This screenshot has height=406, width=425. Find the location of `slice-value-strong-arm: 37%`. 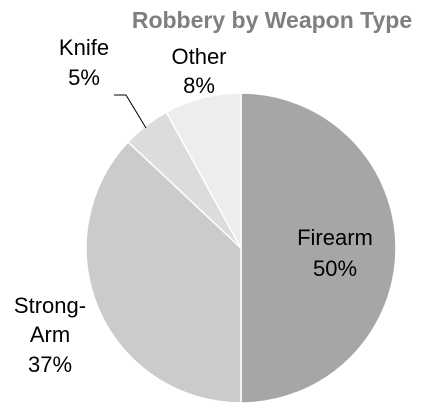

slice-value-strong-arm: 37% is located at coordinates (50, 364).